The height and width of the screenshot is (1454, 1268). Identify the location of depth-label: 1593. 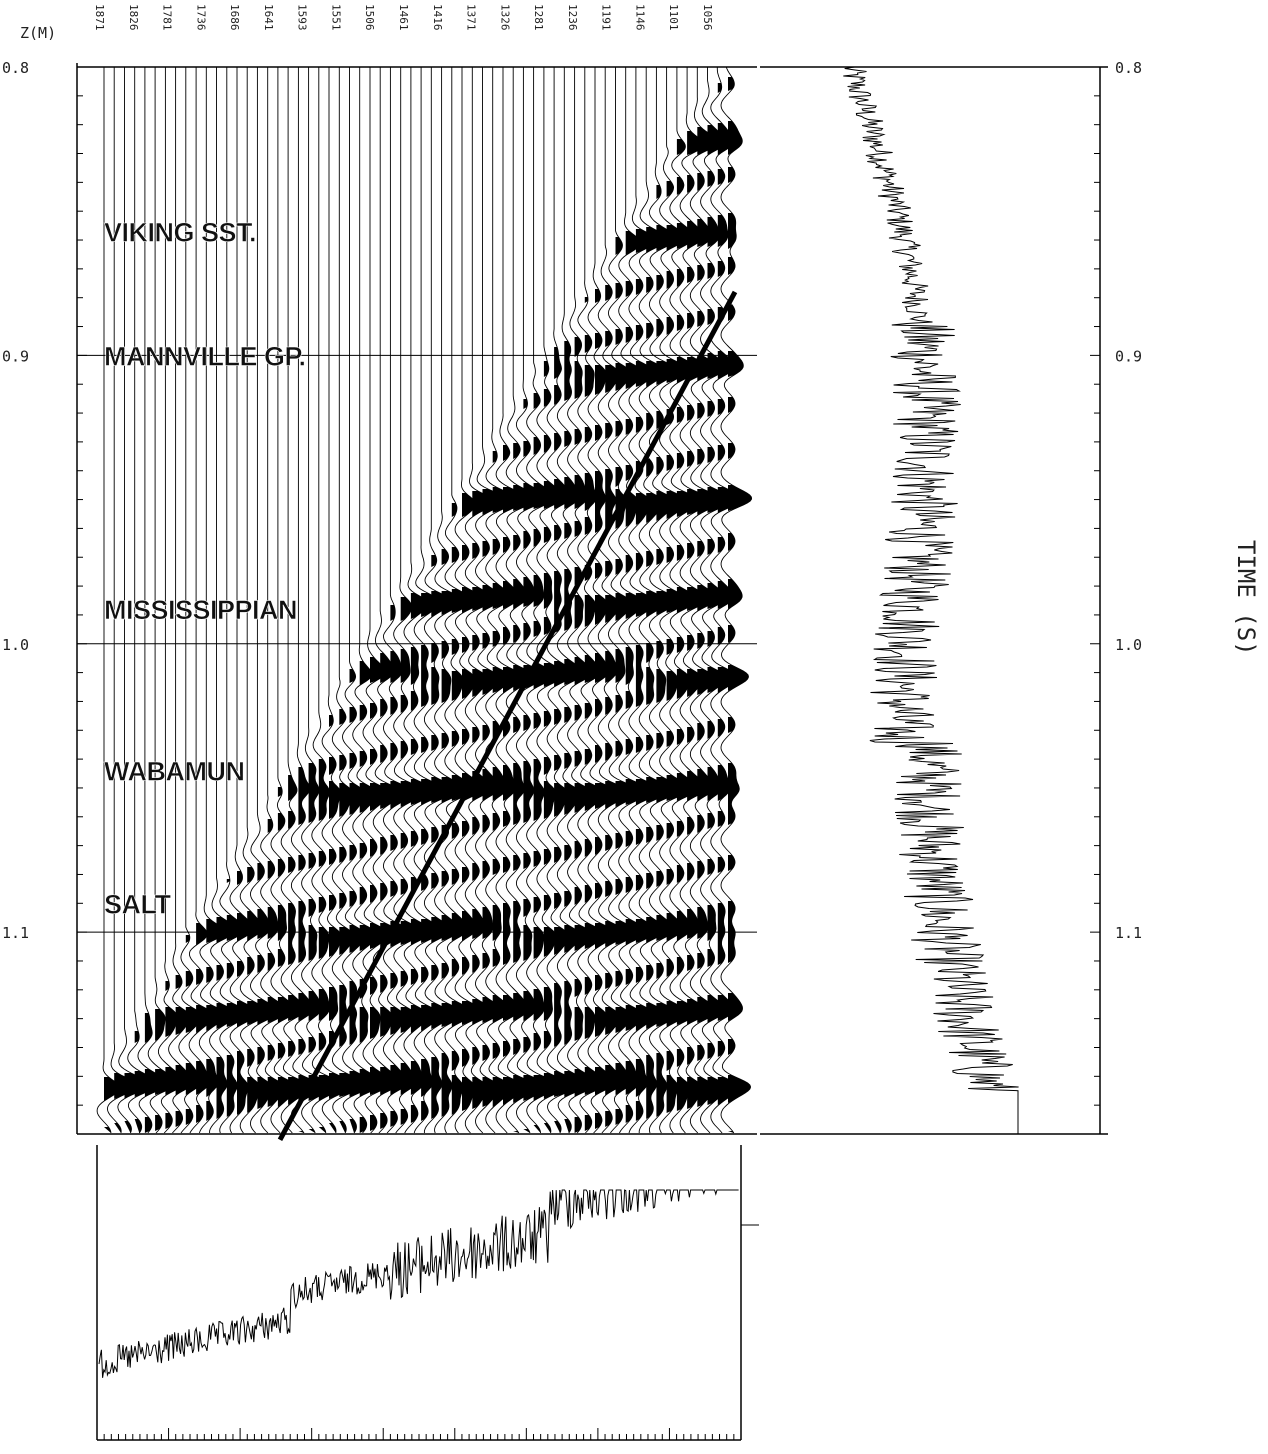
(302, 17).